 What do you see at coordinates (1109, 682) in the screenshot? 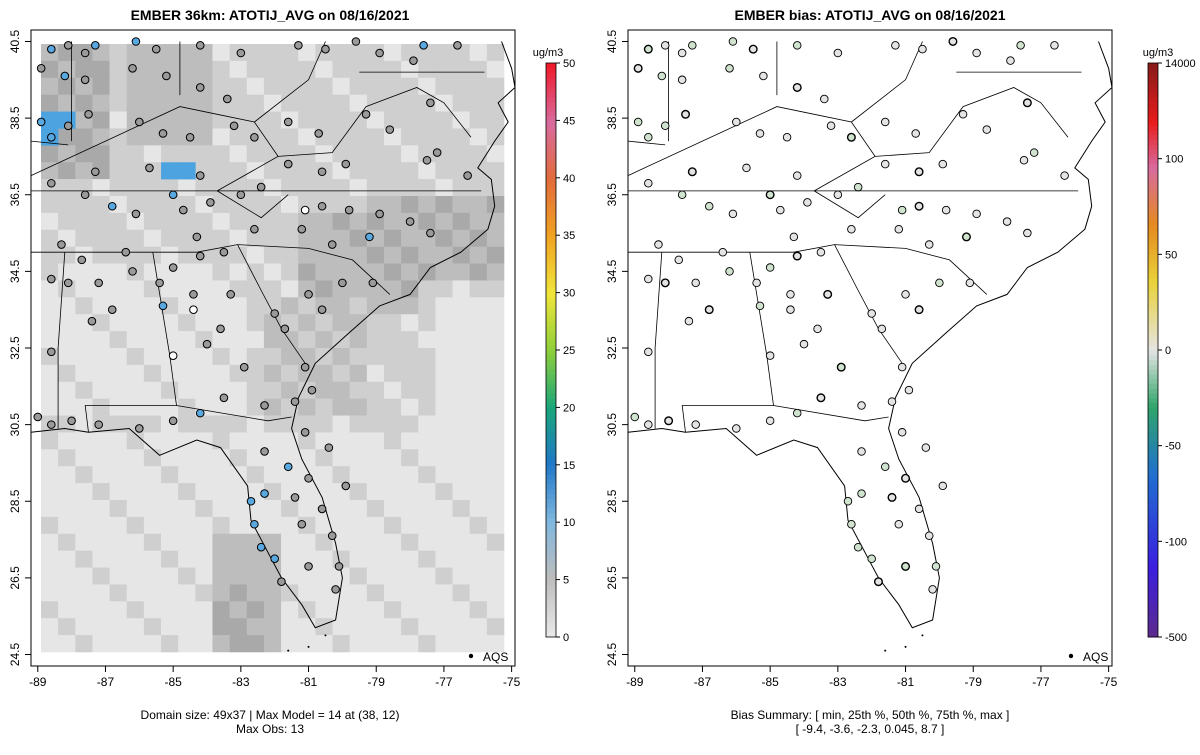
I see `lon-tick-label: -75` at bounding box center [1109, 682].